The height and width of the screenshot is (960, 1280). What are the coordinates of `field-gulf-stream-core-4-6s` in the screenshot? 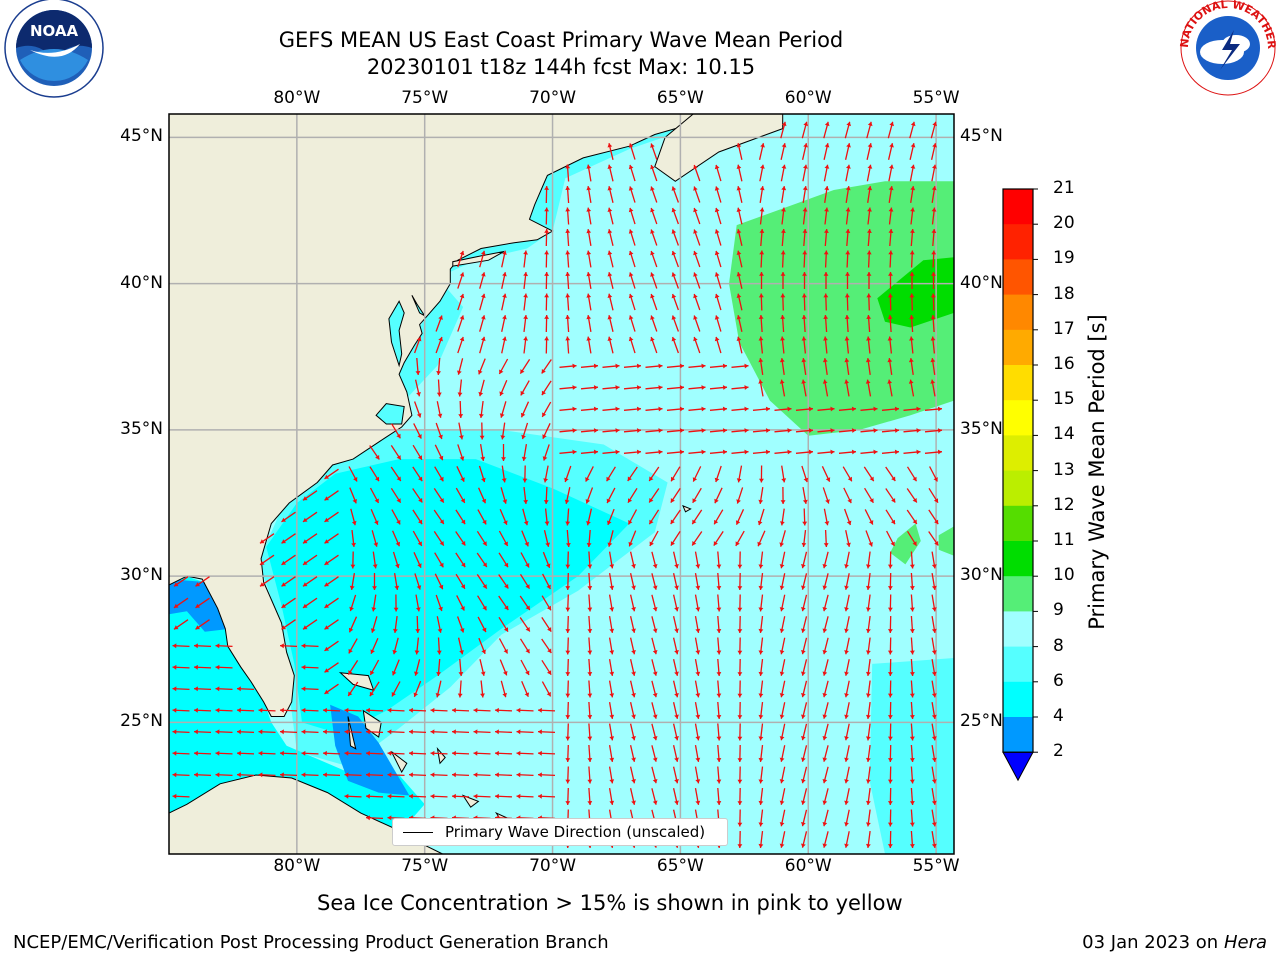 It's located at (448, 597).